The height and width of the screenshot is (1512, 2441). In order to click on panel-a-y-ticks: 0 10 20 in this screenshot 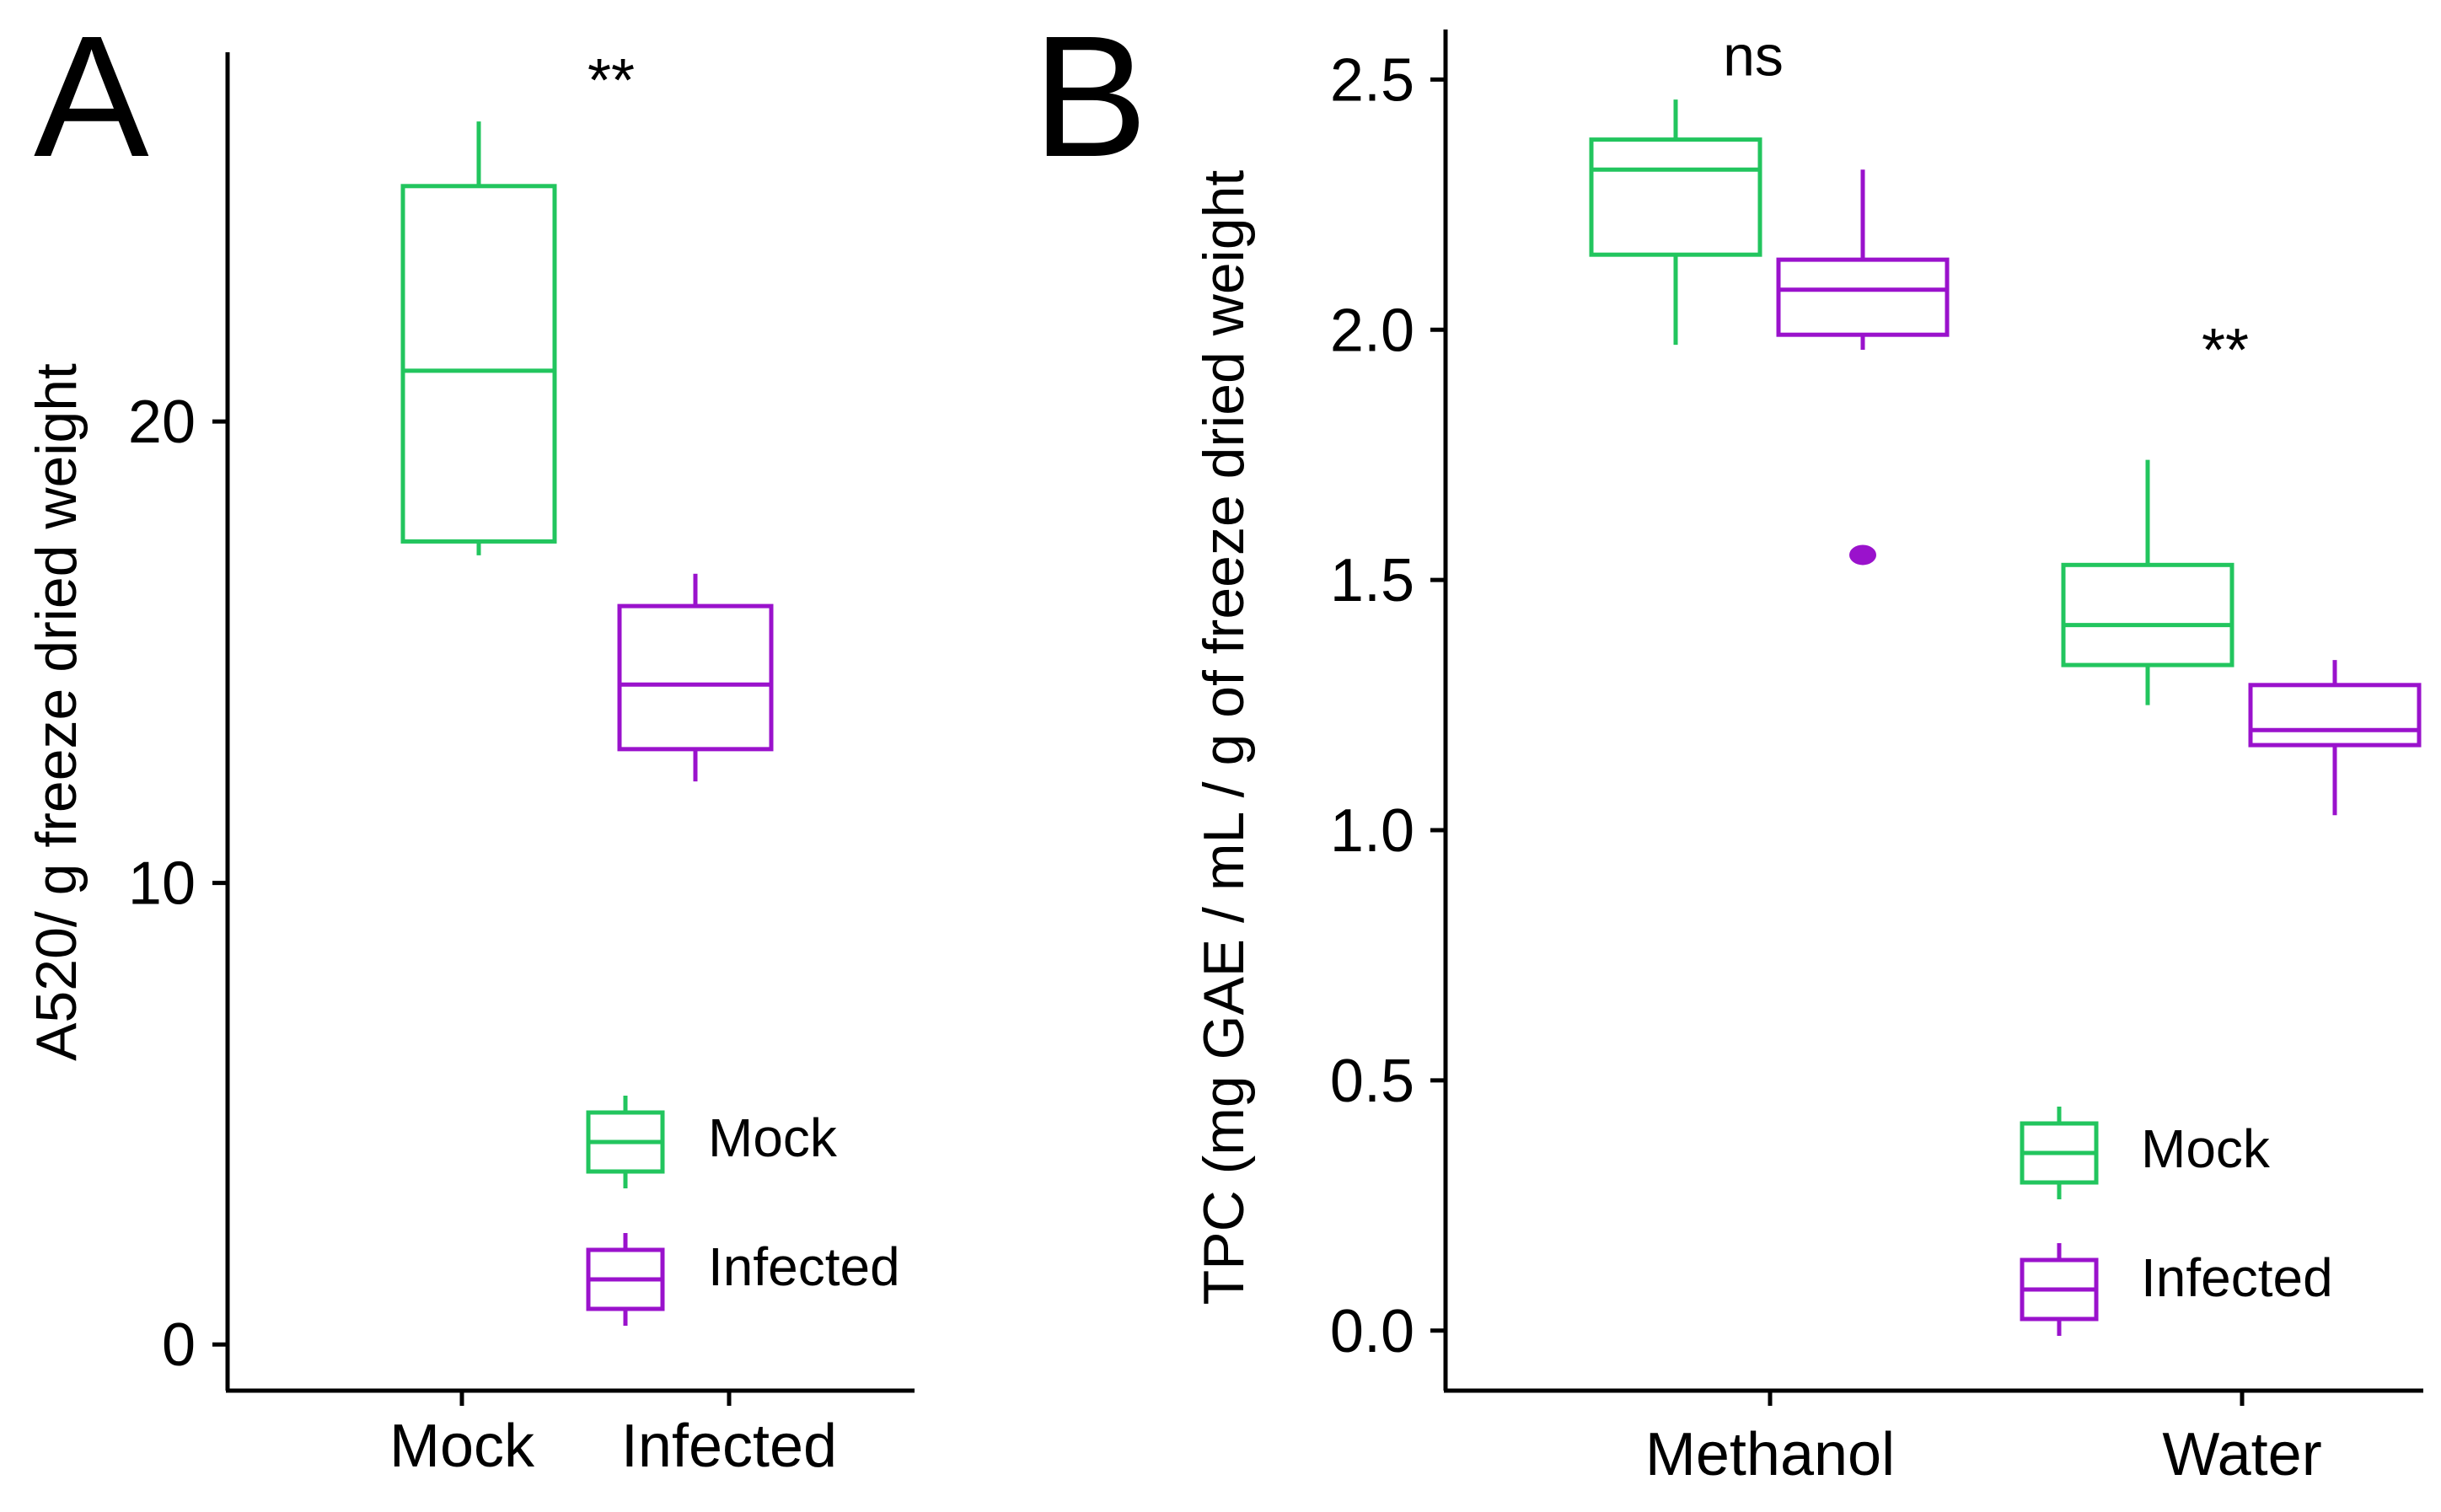, I will do `click(178, 884)`.